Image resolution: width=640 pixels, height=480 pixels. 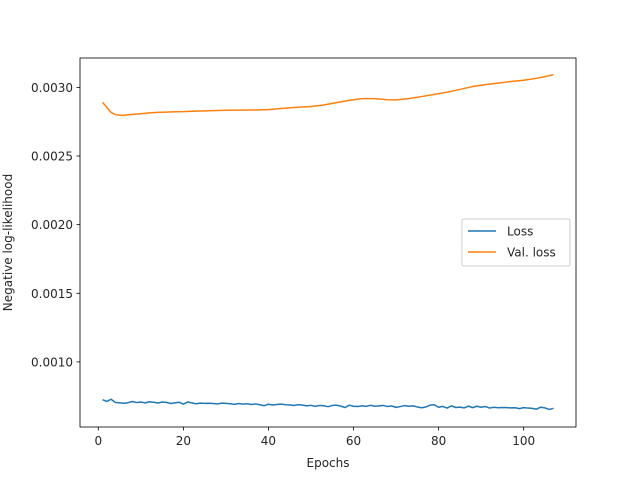 I want to click on y-tick-label: 0.0025, so click(x=52, y=157).